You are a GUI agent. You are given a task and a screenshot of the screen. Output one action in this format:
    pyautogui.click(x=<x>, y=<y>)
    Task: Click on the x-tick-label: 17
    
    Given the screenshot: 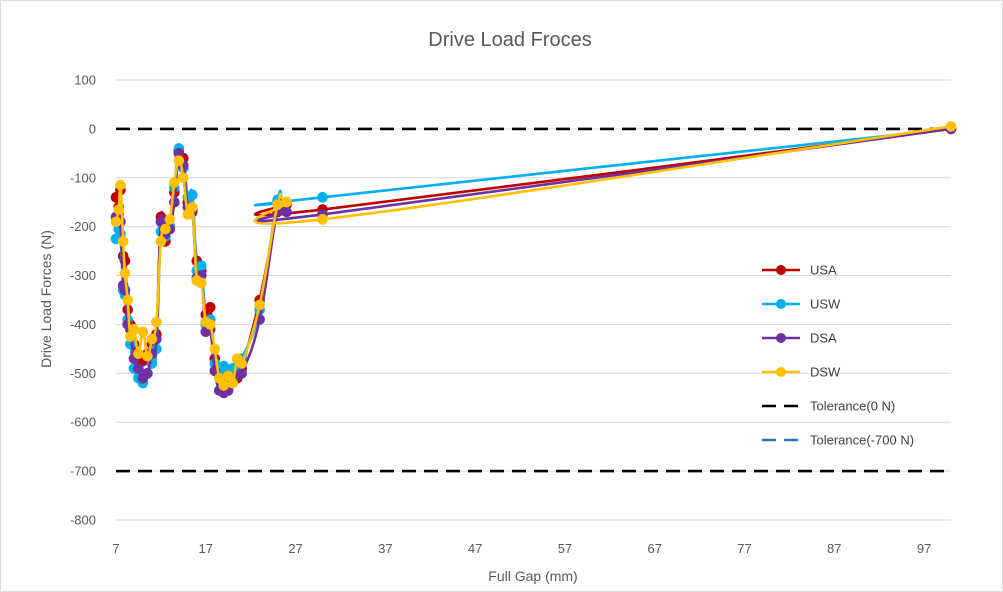 What is the action you would take?
    pyautogui.click(x=206, y=548)
    